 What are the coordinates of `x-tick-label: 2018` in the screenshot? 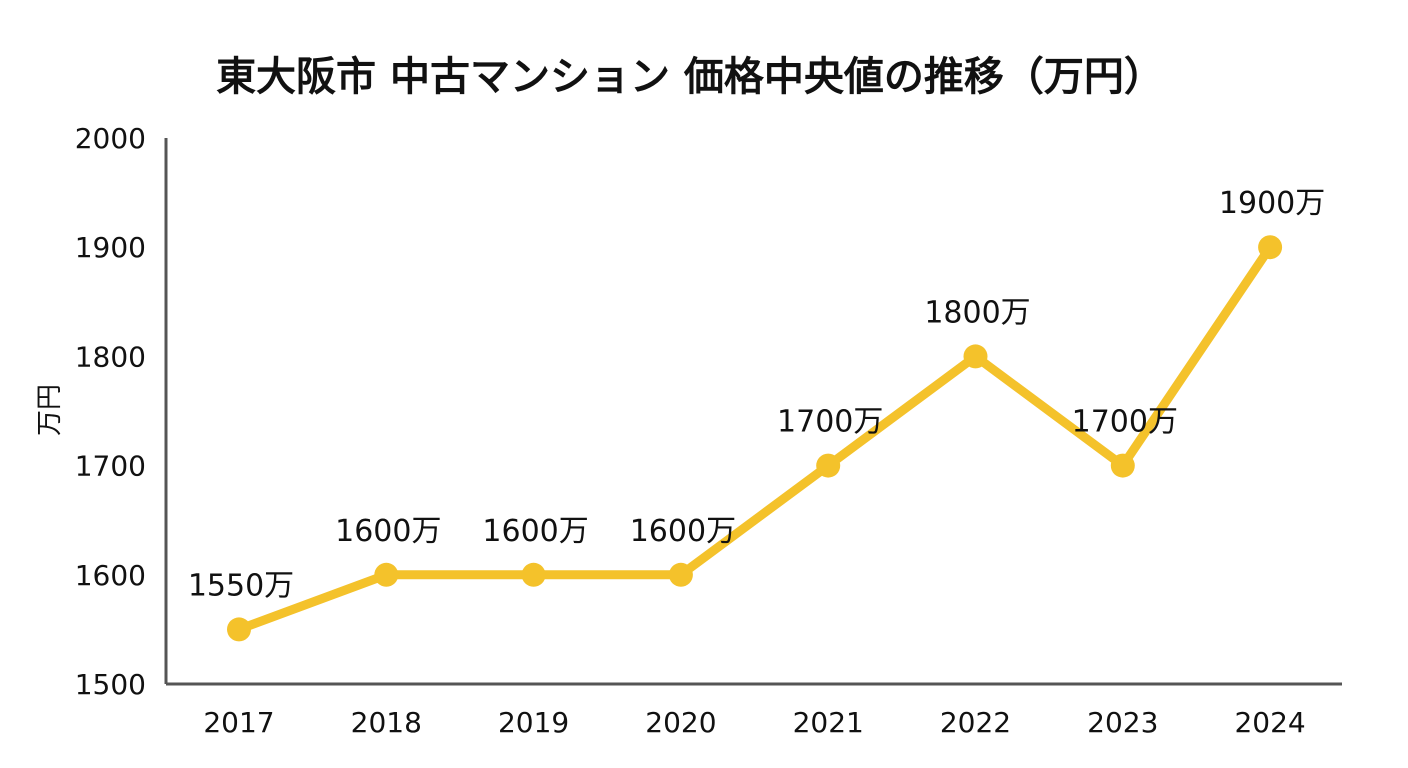 It's located at (386, 722).